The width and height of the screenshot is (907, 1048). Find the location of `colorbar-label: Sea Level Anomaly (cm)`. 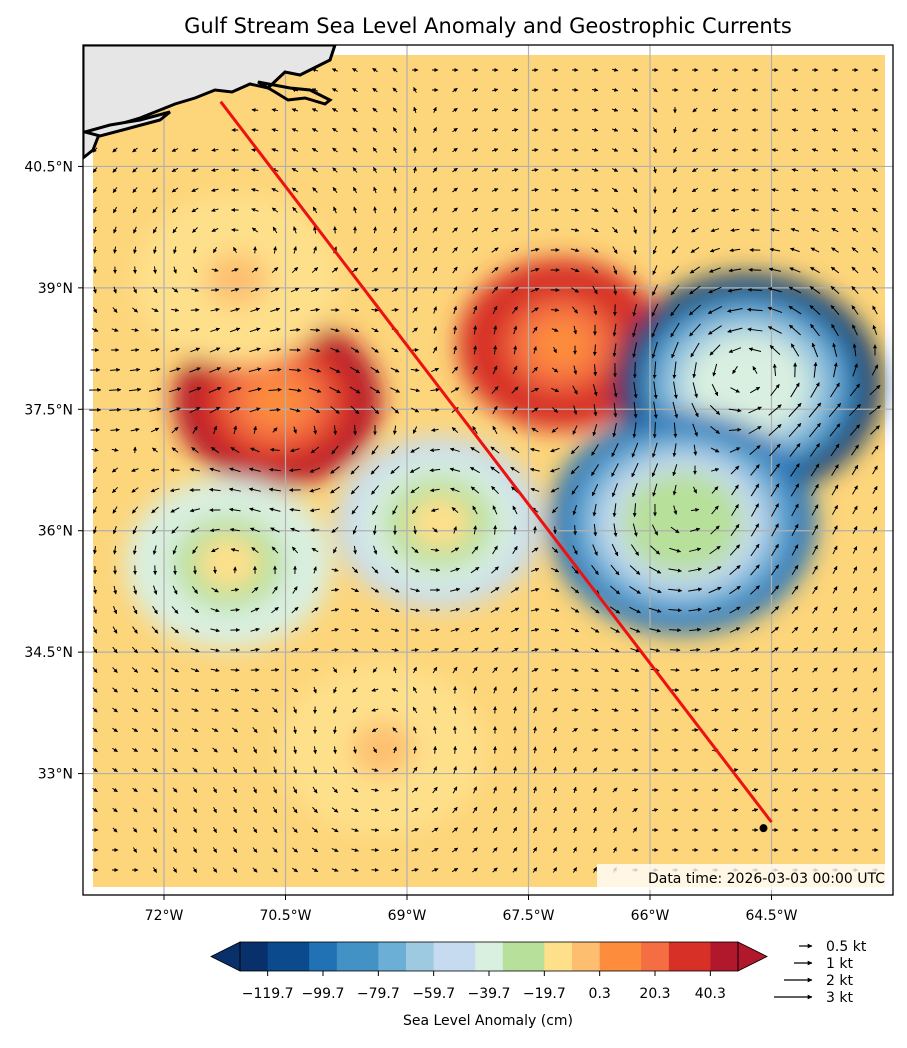

colorbar-label: Sea Level Anomaly (cm) is located at coordinates (488, 1021).